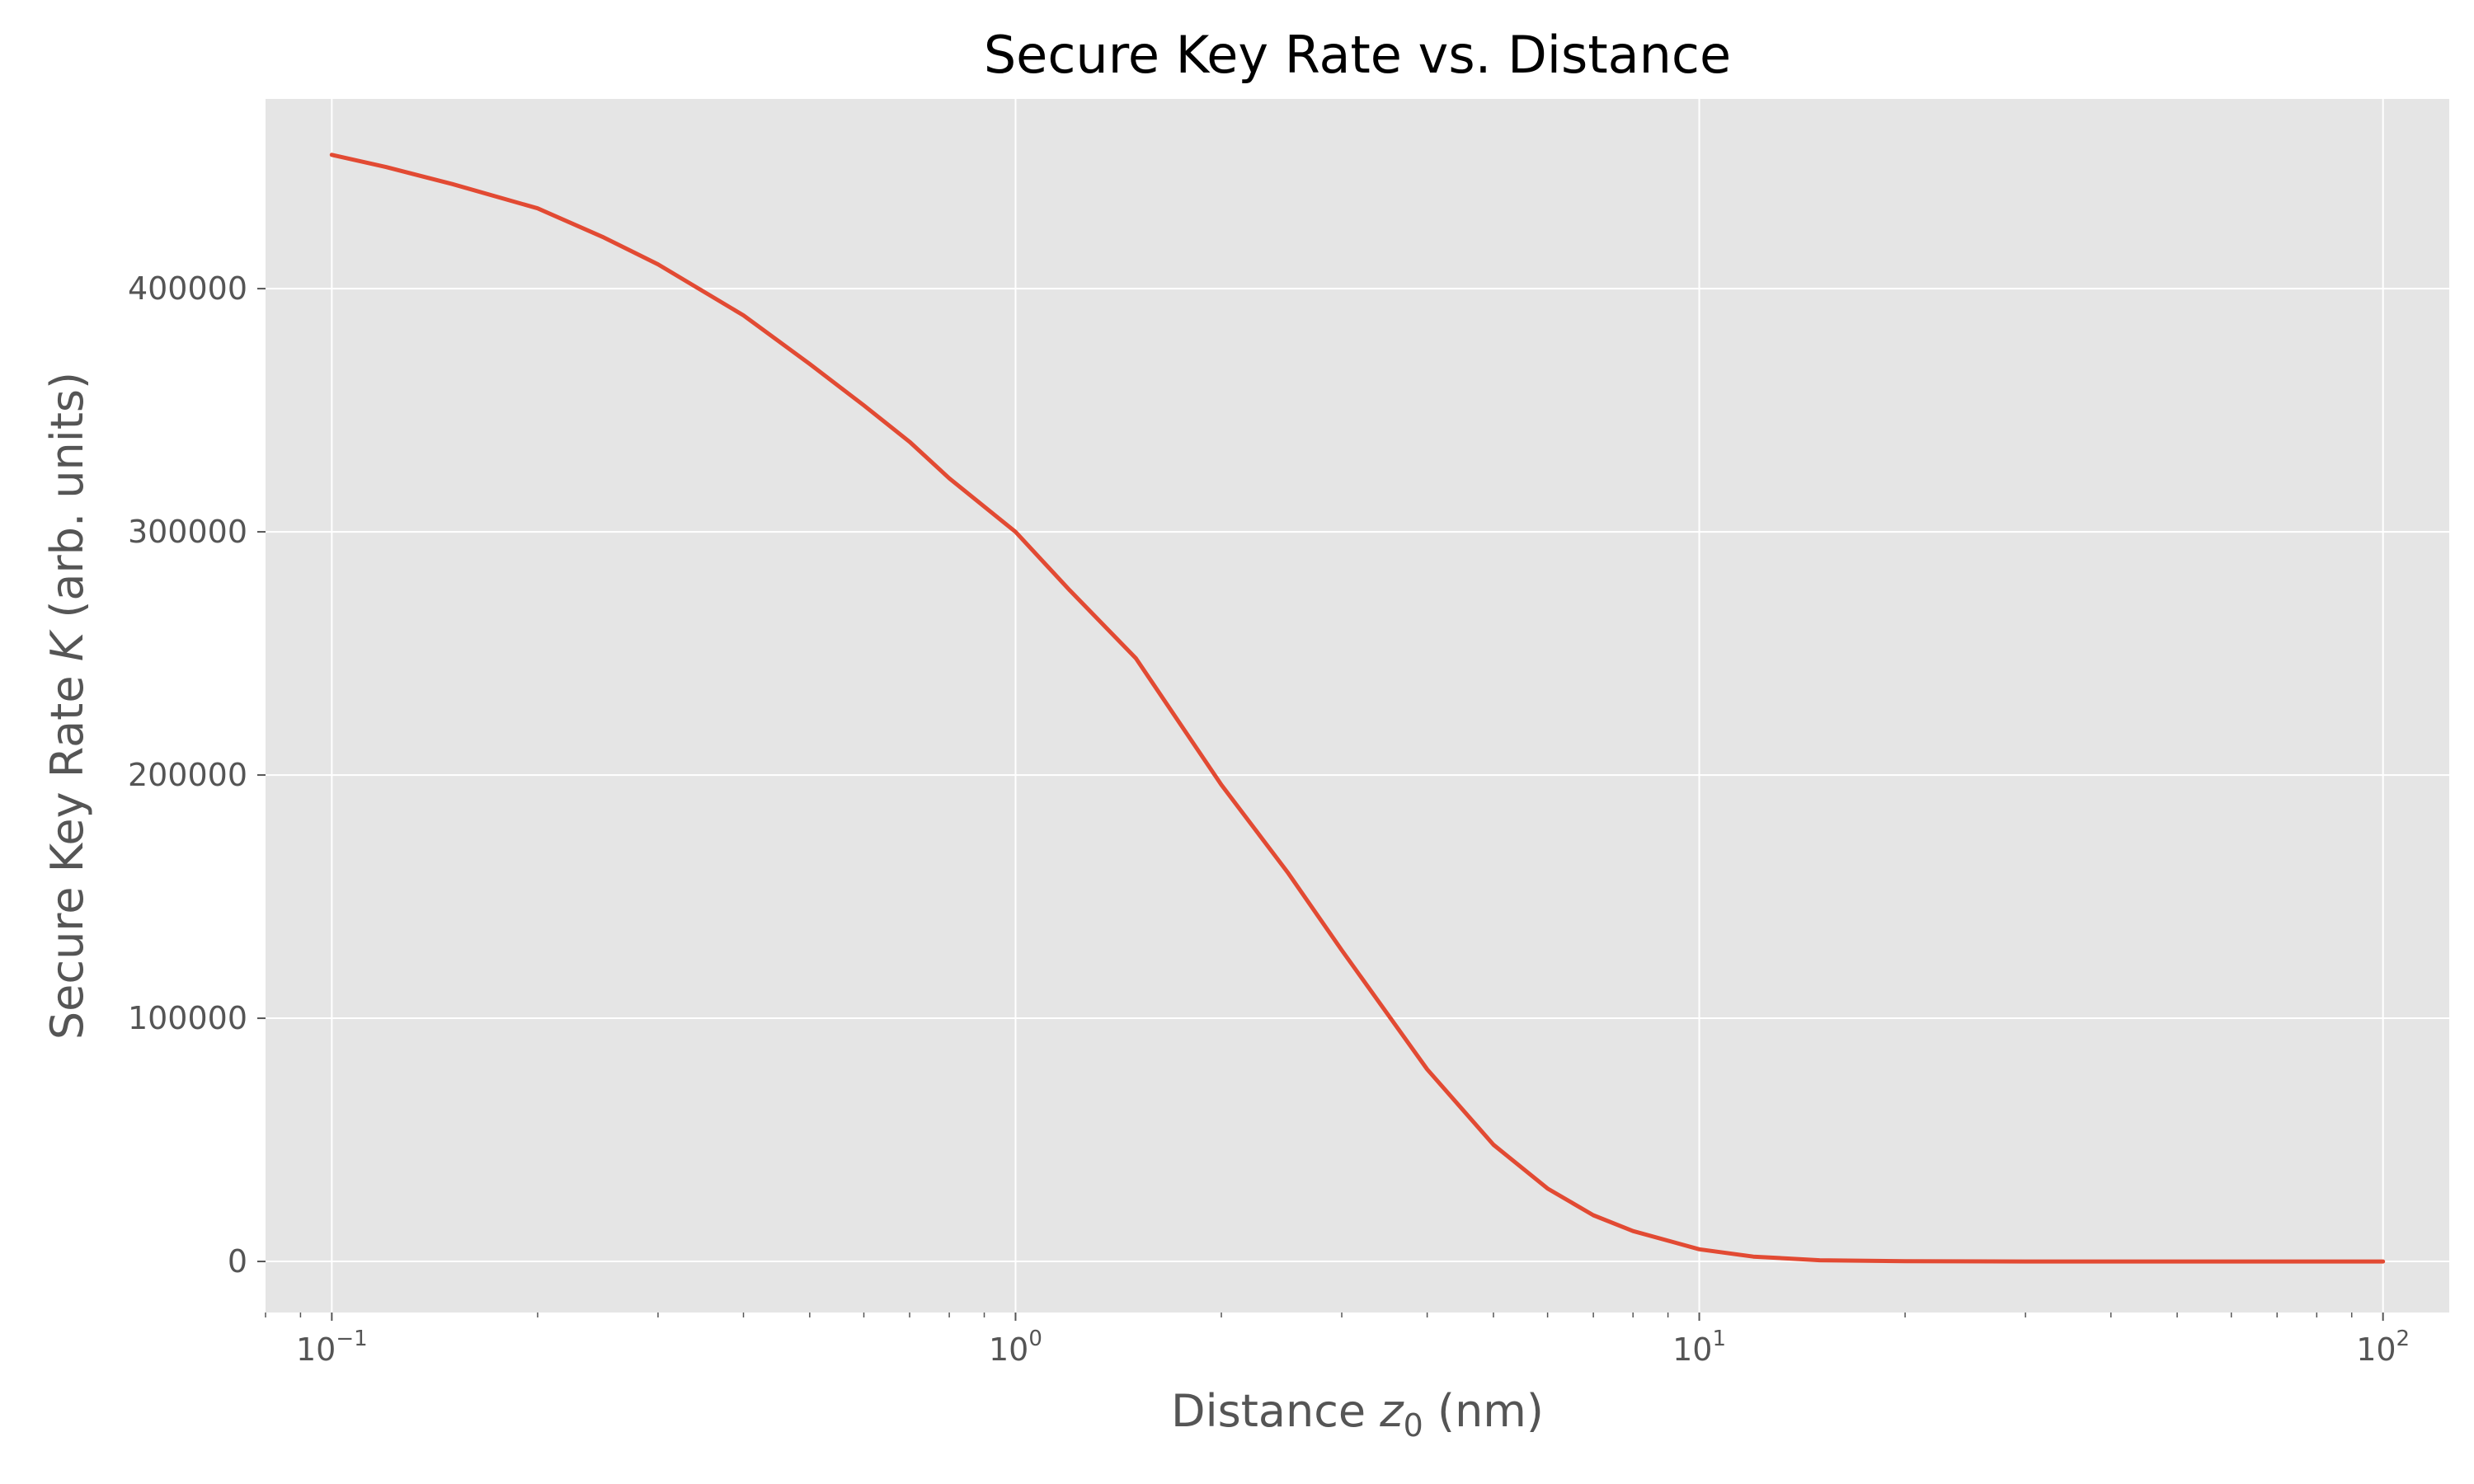 The width and height of the screenshot is (2474, 1484). I want to click on y-tick-label: 200000, so click(187, 775).